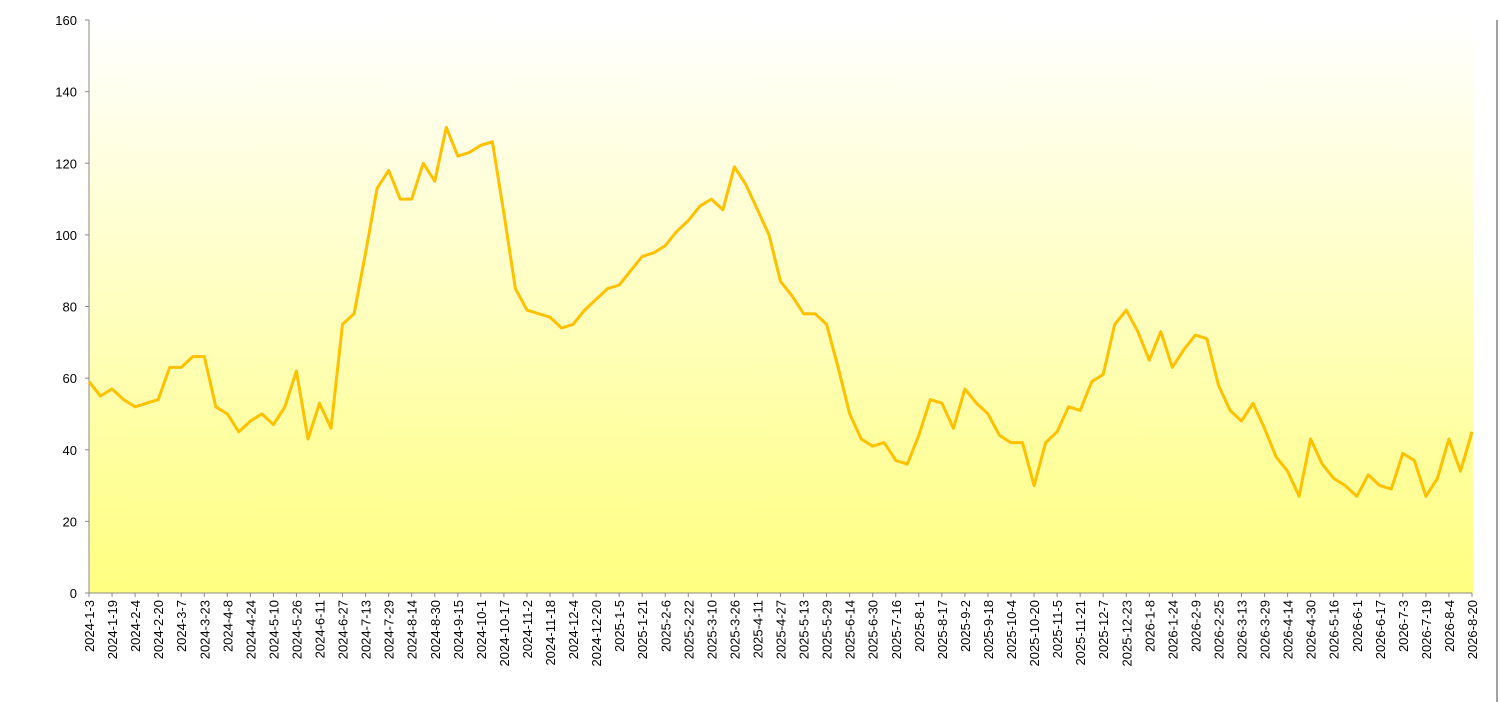  What do you see at coordinates (135, 626) in the screenshot?
I see `x-tick-label: 2024-2-4` at bounding box center [135, 626].